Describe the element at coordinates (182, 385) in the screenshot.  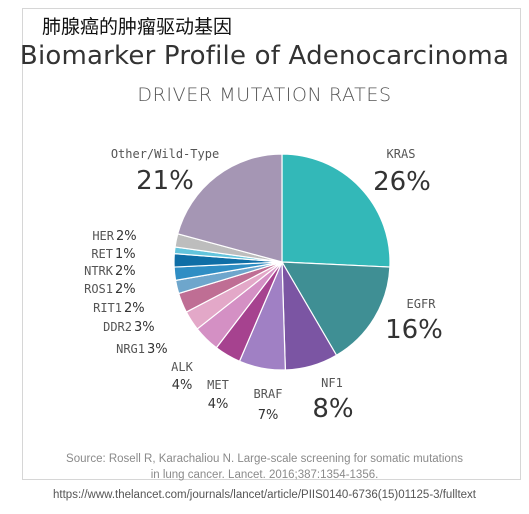
I see `slice-value-alk: 4%` at that location.